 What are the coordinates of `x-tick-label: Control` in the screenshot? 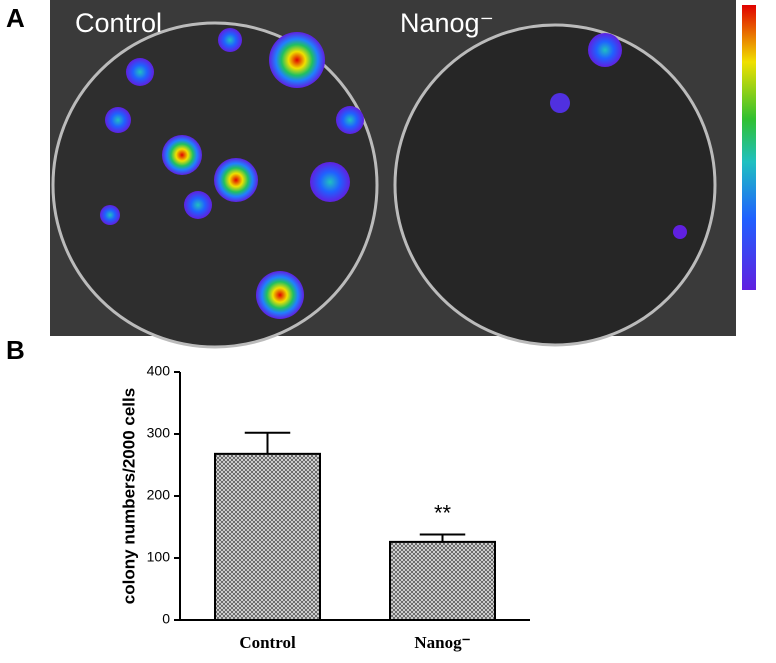 It's located at (267, 642).